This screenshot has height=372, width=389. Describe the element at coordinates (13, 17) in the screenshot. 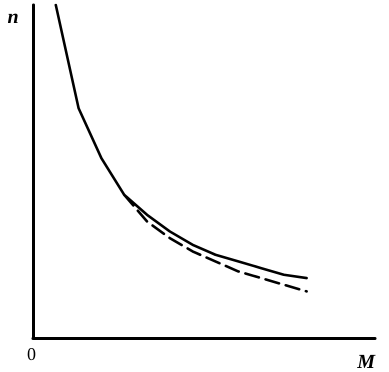

I see `y-axis-title: n` at that location.